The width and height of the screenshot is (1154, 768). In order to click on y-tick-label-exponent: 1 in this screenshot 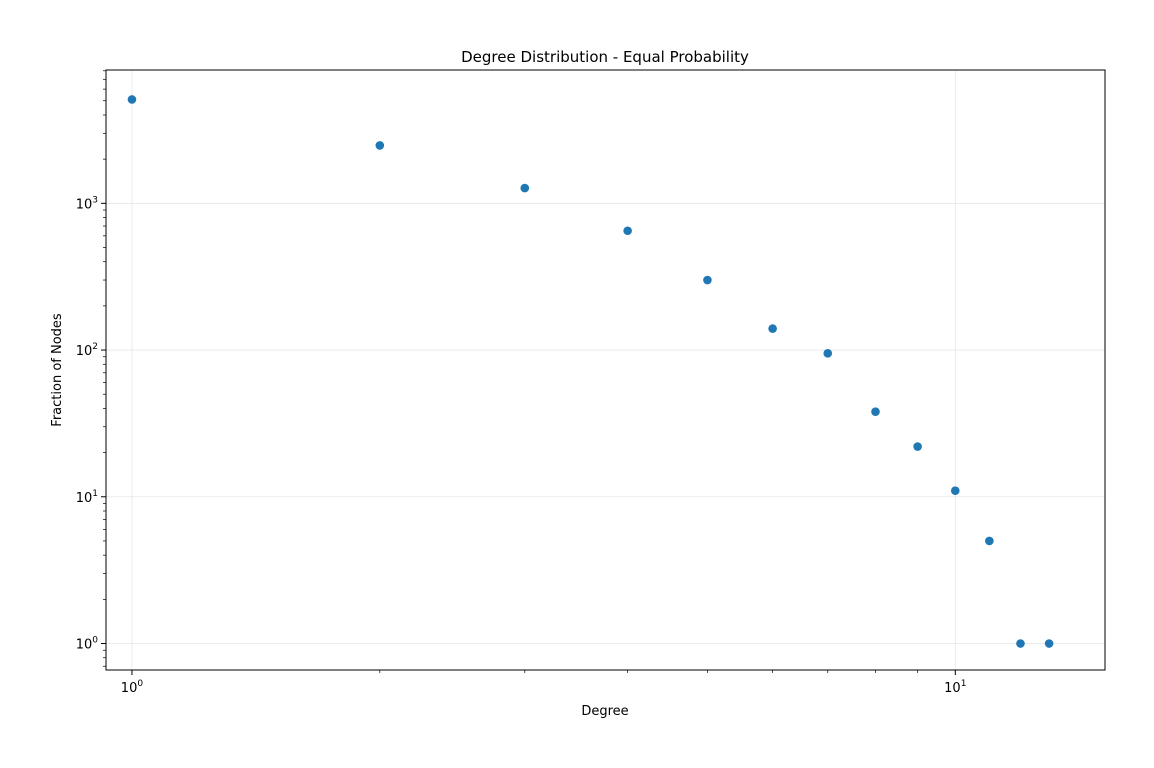, I will do `click(95, 494)`.